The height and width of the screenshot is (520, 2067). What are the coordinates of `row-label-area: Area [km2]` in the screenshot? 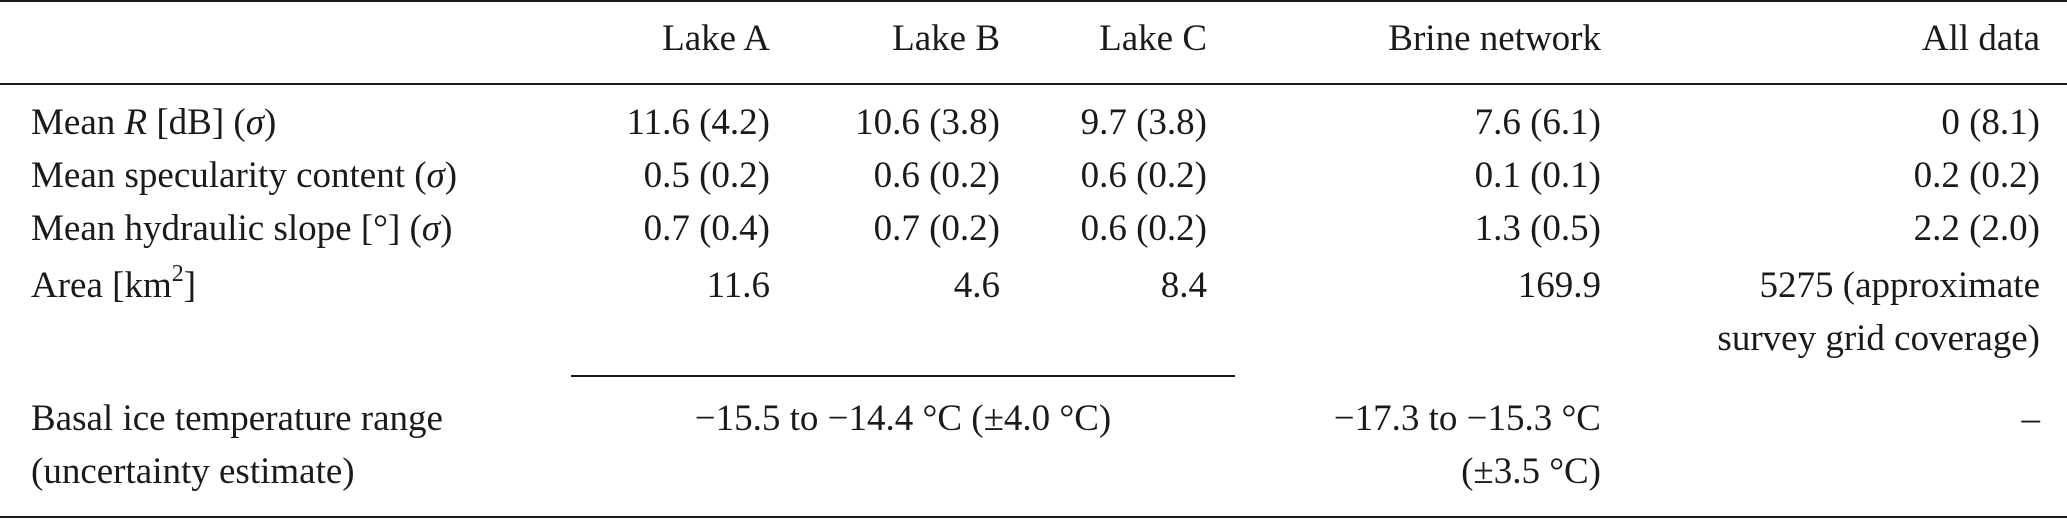 It's located at (114, 283).